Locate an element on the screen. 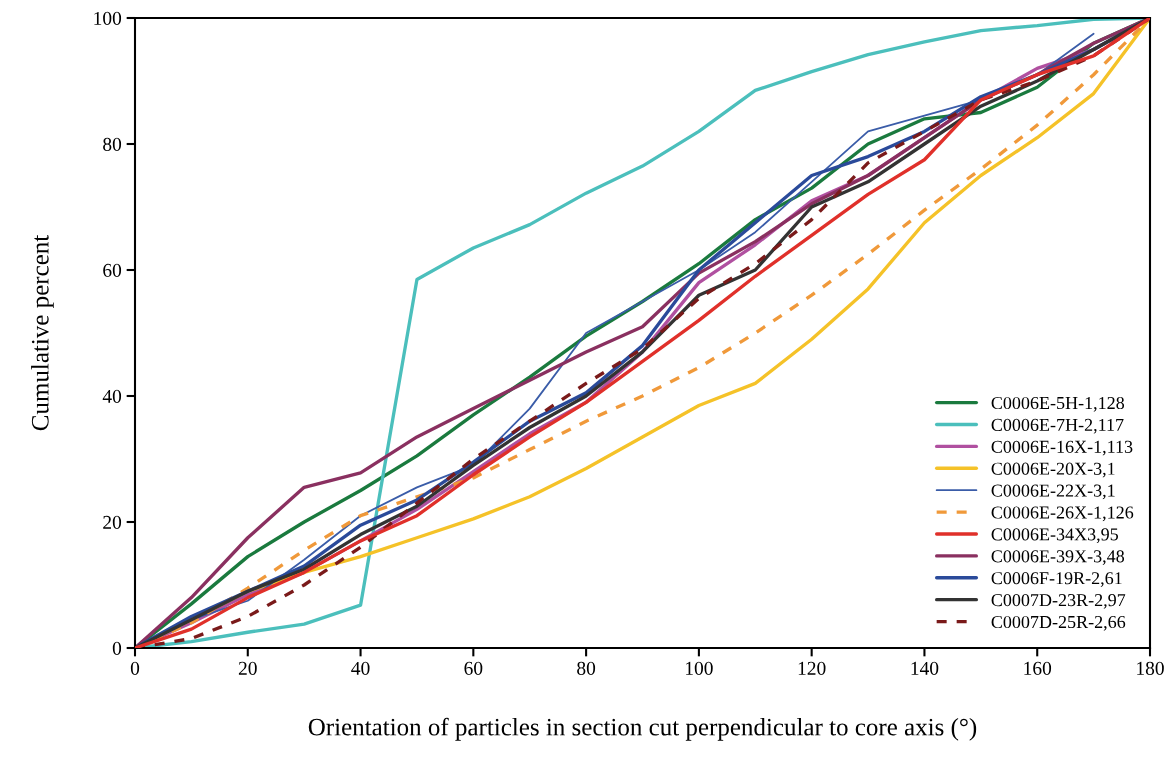 Image resolution: width=1171 pixels, height=759 pixels. y-axis-title: Cumulative percent is located at coordinates (42, 332).